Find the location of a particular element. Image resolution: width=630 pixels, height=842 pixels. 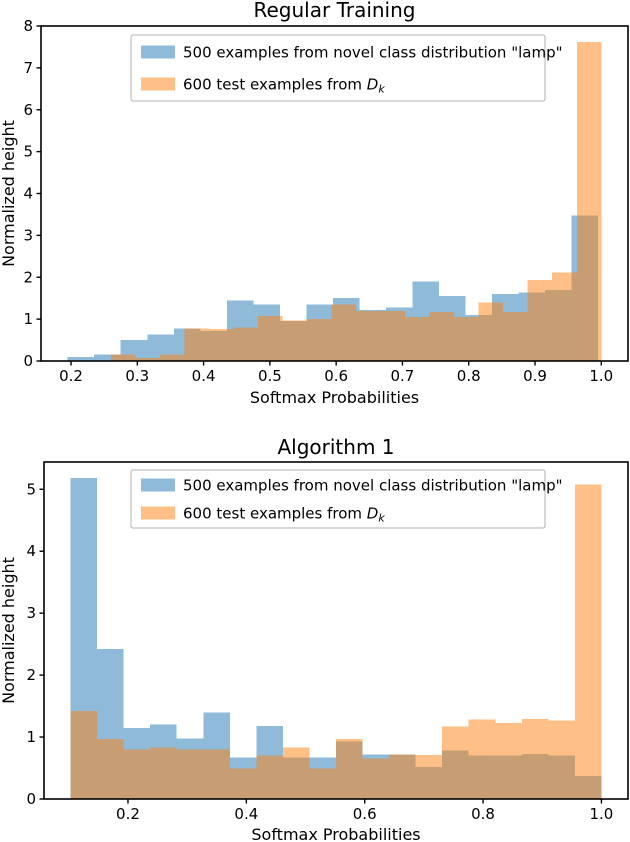

x-tick-label: 0.9 is located at coordinates (535, 376).